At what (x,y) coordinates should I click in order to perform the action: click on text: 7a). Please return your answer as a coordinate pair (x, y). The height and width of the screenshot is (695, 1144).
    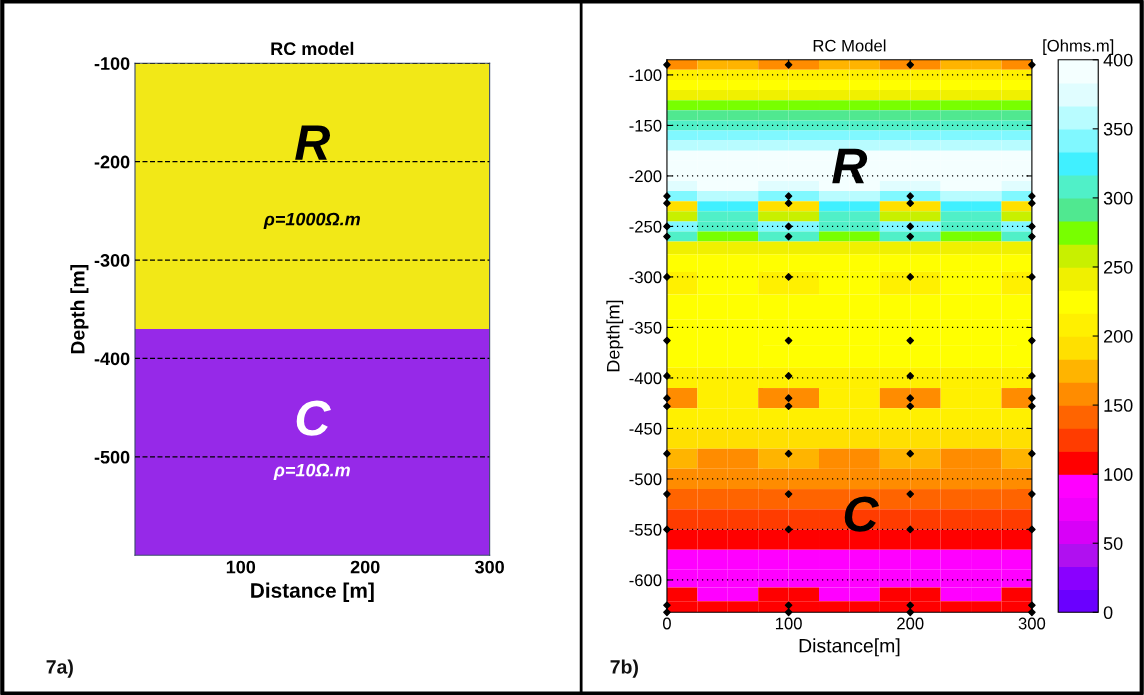
    Looking at the image, I should click on (59, 668).